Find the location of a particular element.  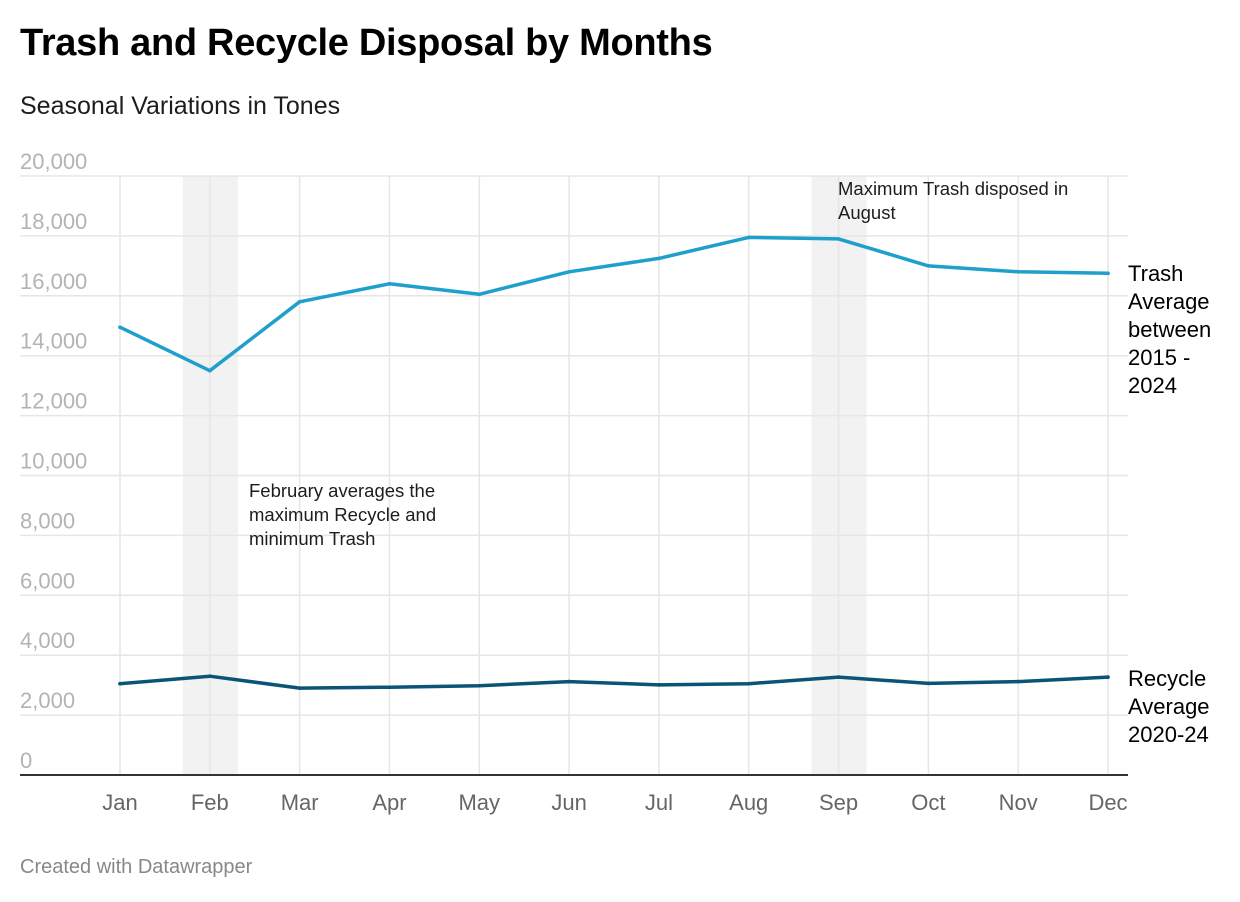

y-tick-label: 18,000 is located at coordinates (53, 221).